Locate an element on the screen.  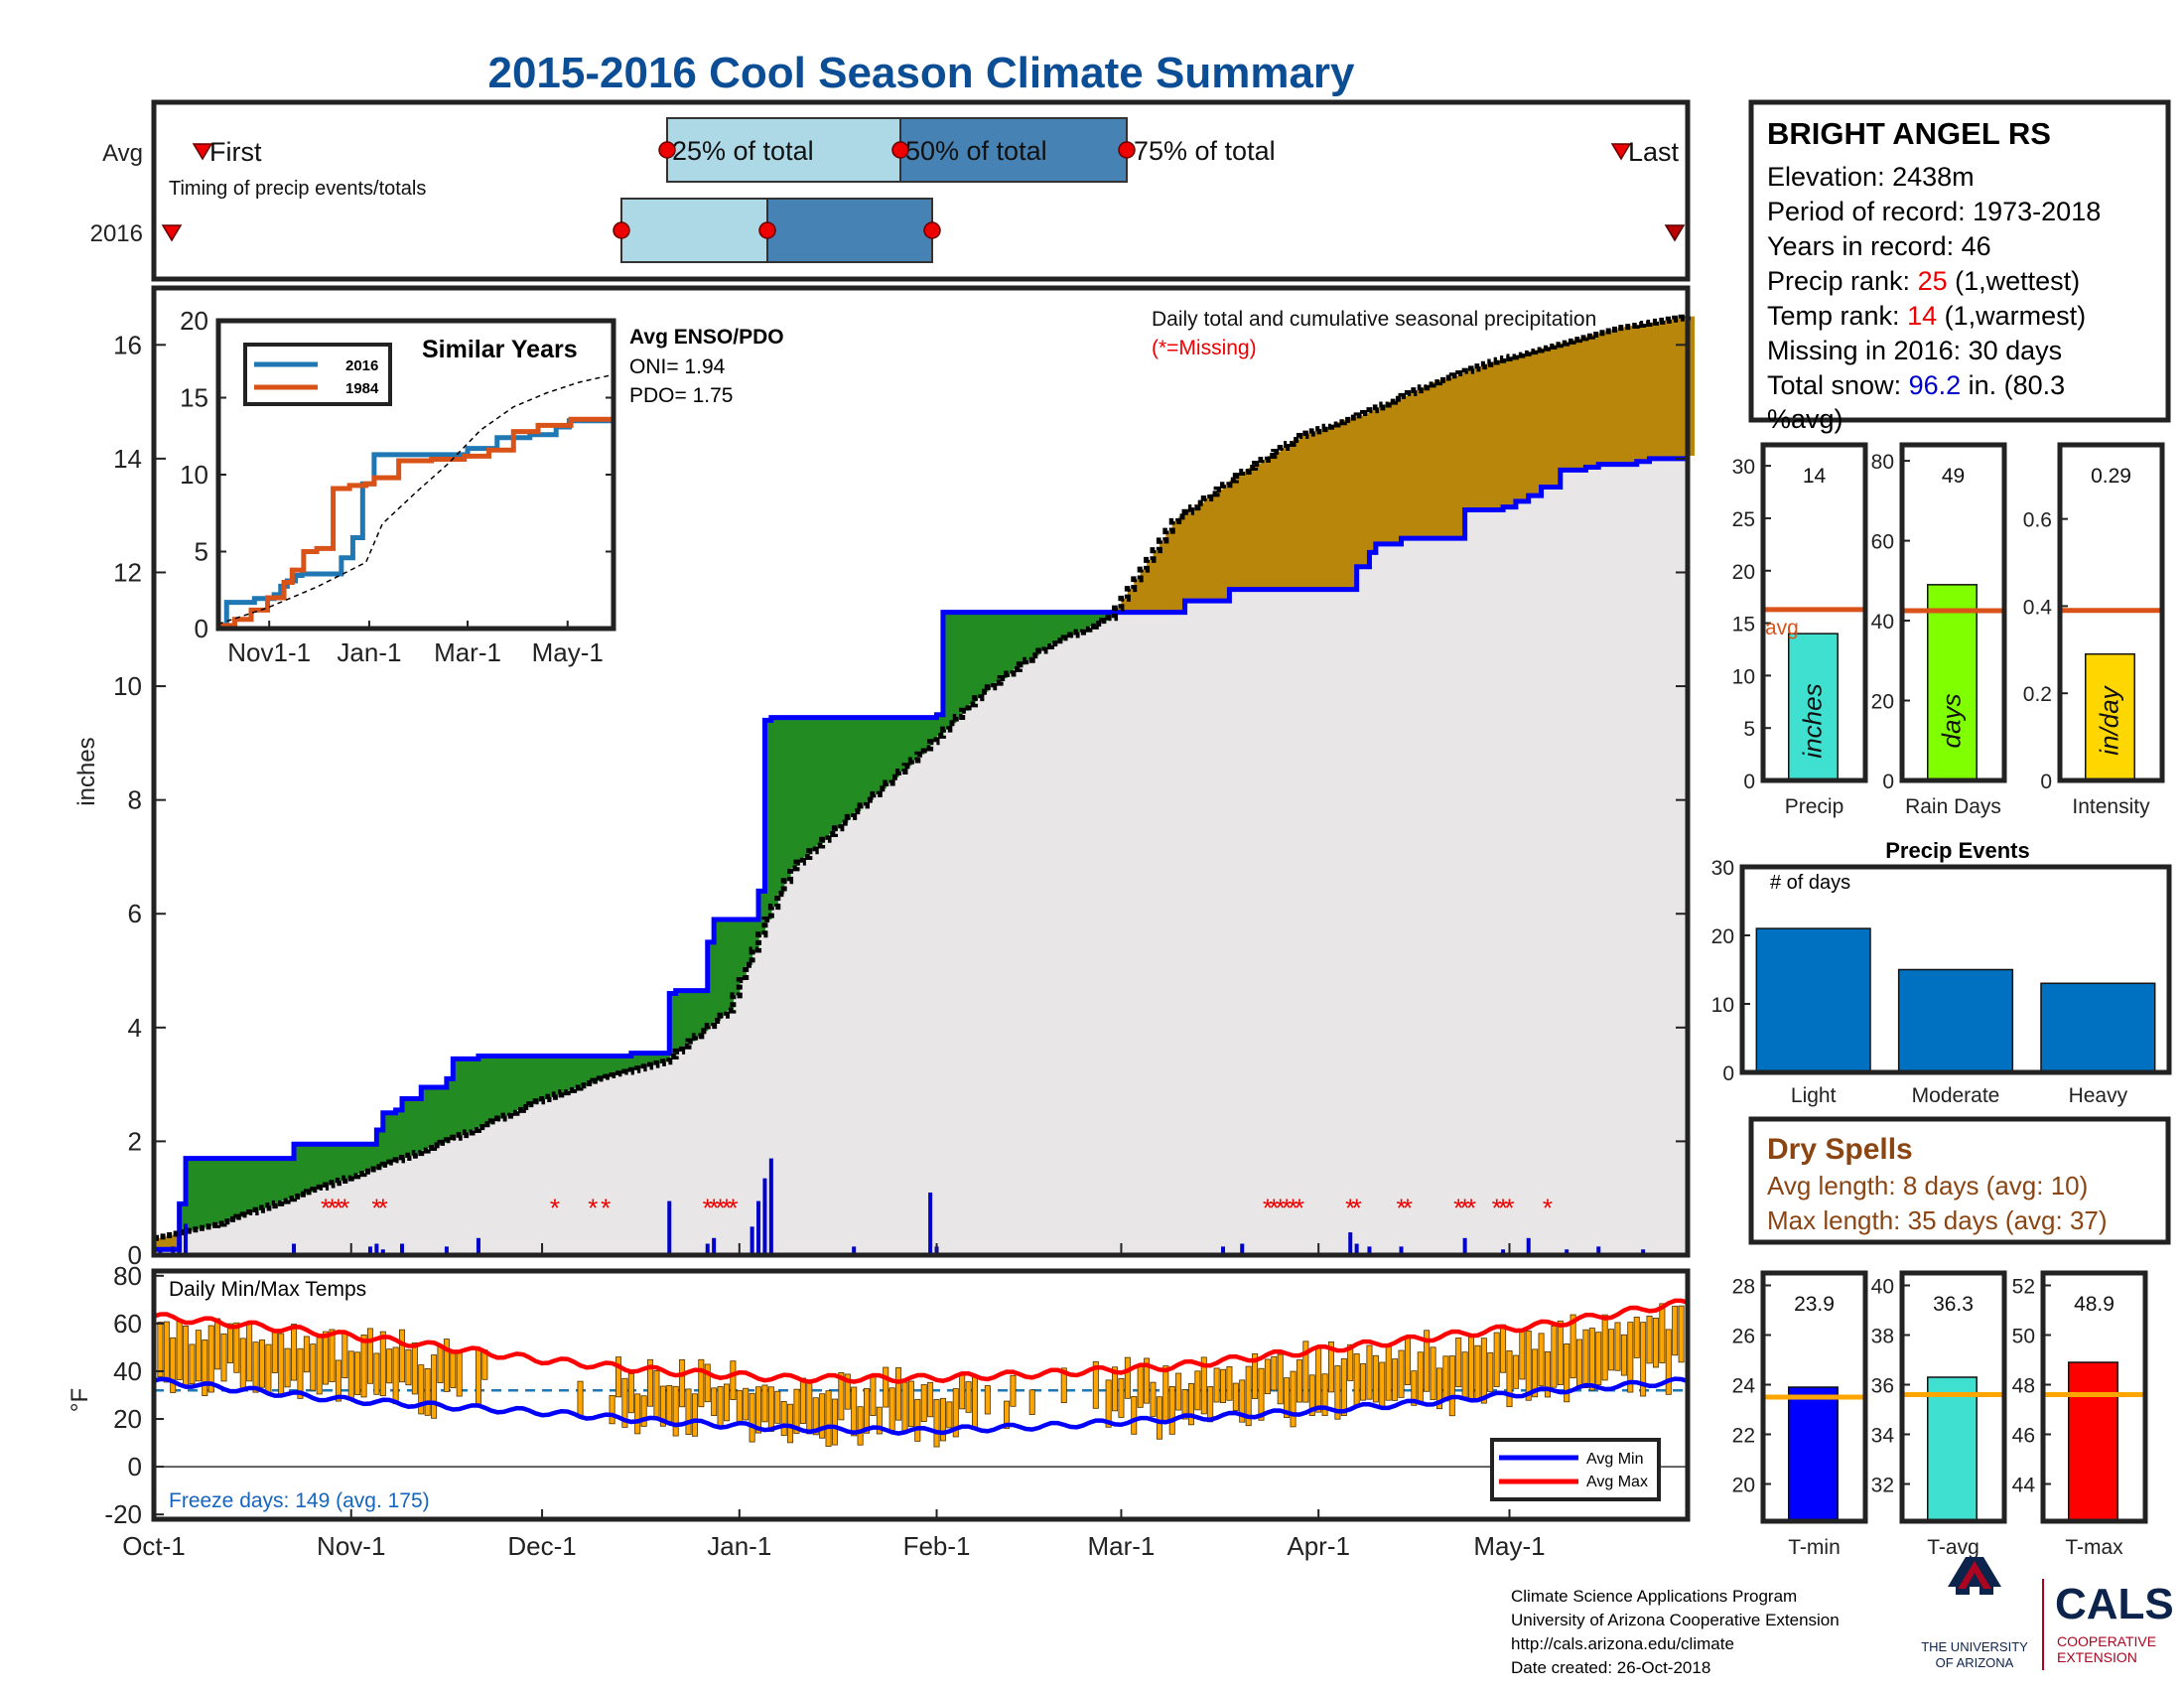
cals-logo-text: CALS is located at coordinates (2114, 1604).